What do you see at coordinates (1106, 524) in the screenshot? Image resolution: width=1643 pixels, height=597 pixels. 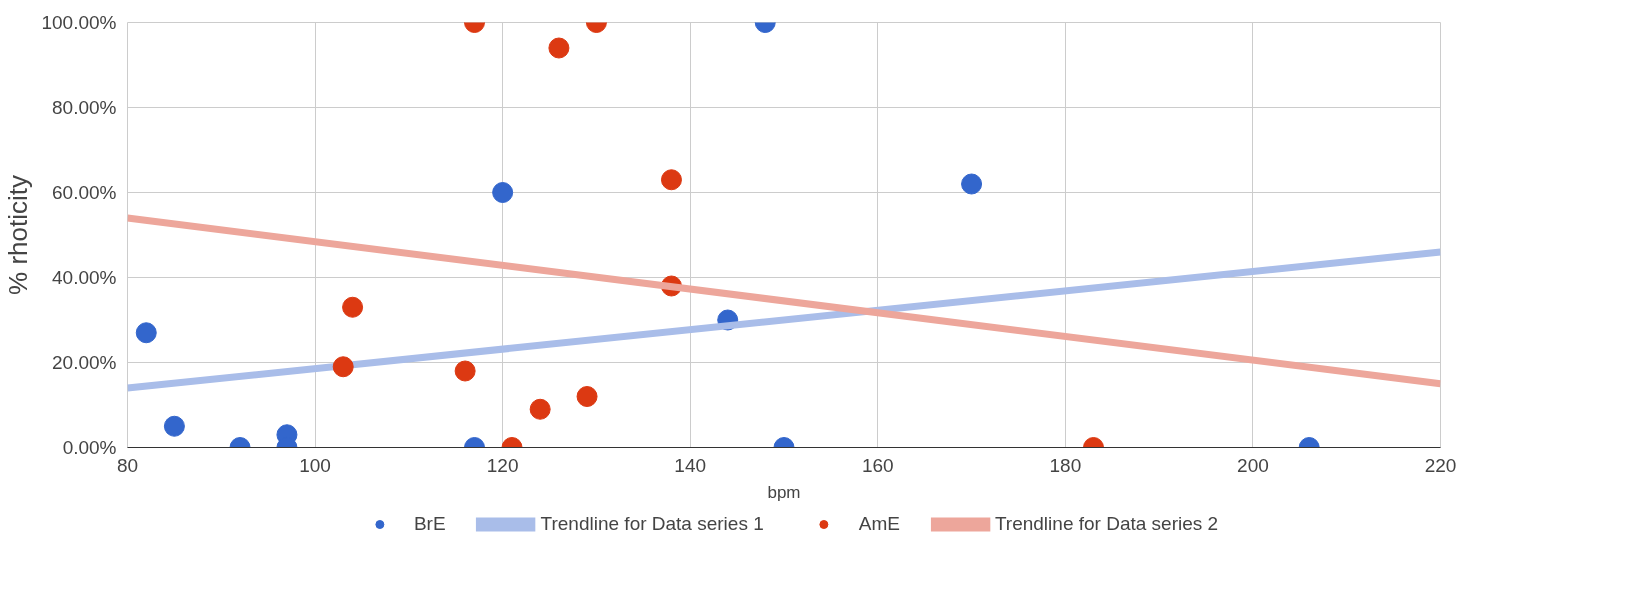 I see `legend-label: Trendline for Data series 2` at bounding box center [1106, 524].